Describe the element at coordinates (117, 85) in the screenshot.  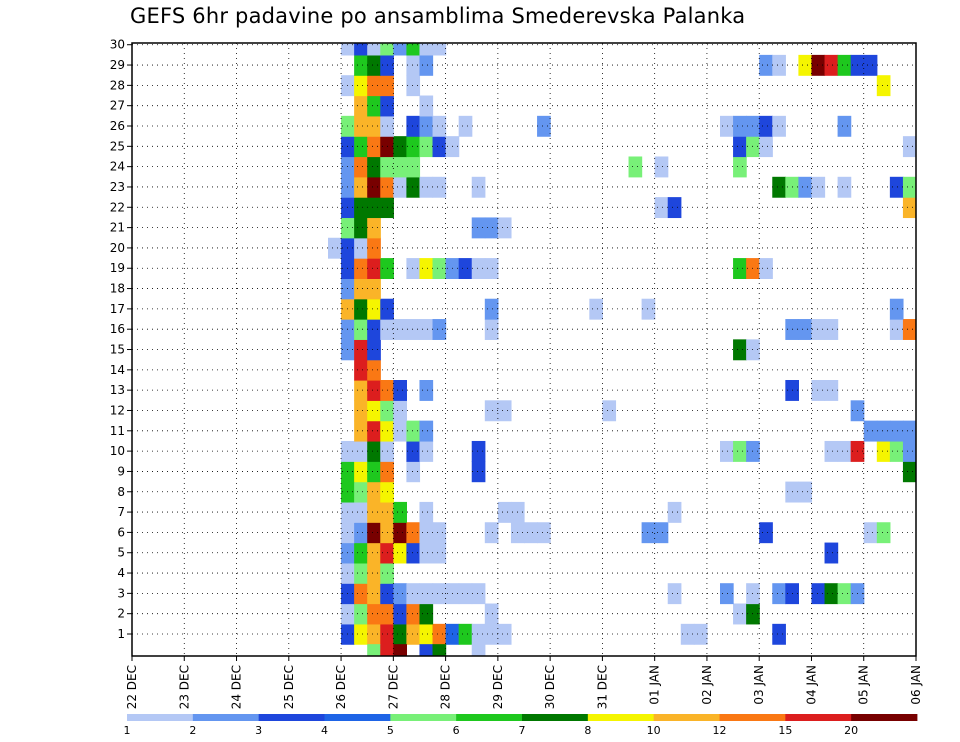
I see `y-tick-label: 28` at that location.